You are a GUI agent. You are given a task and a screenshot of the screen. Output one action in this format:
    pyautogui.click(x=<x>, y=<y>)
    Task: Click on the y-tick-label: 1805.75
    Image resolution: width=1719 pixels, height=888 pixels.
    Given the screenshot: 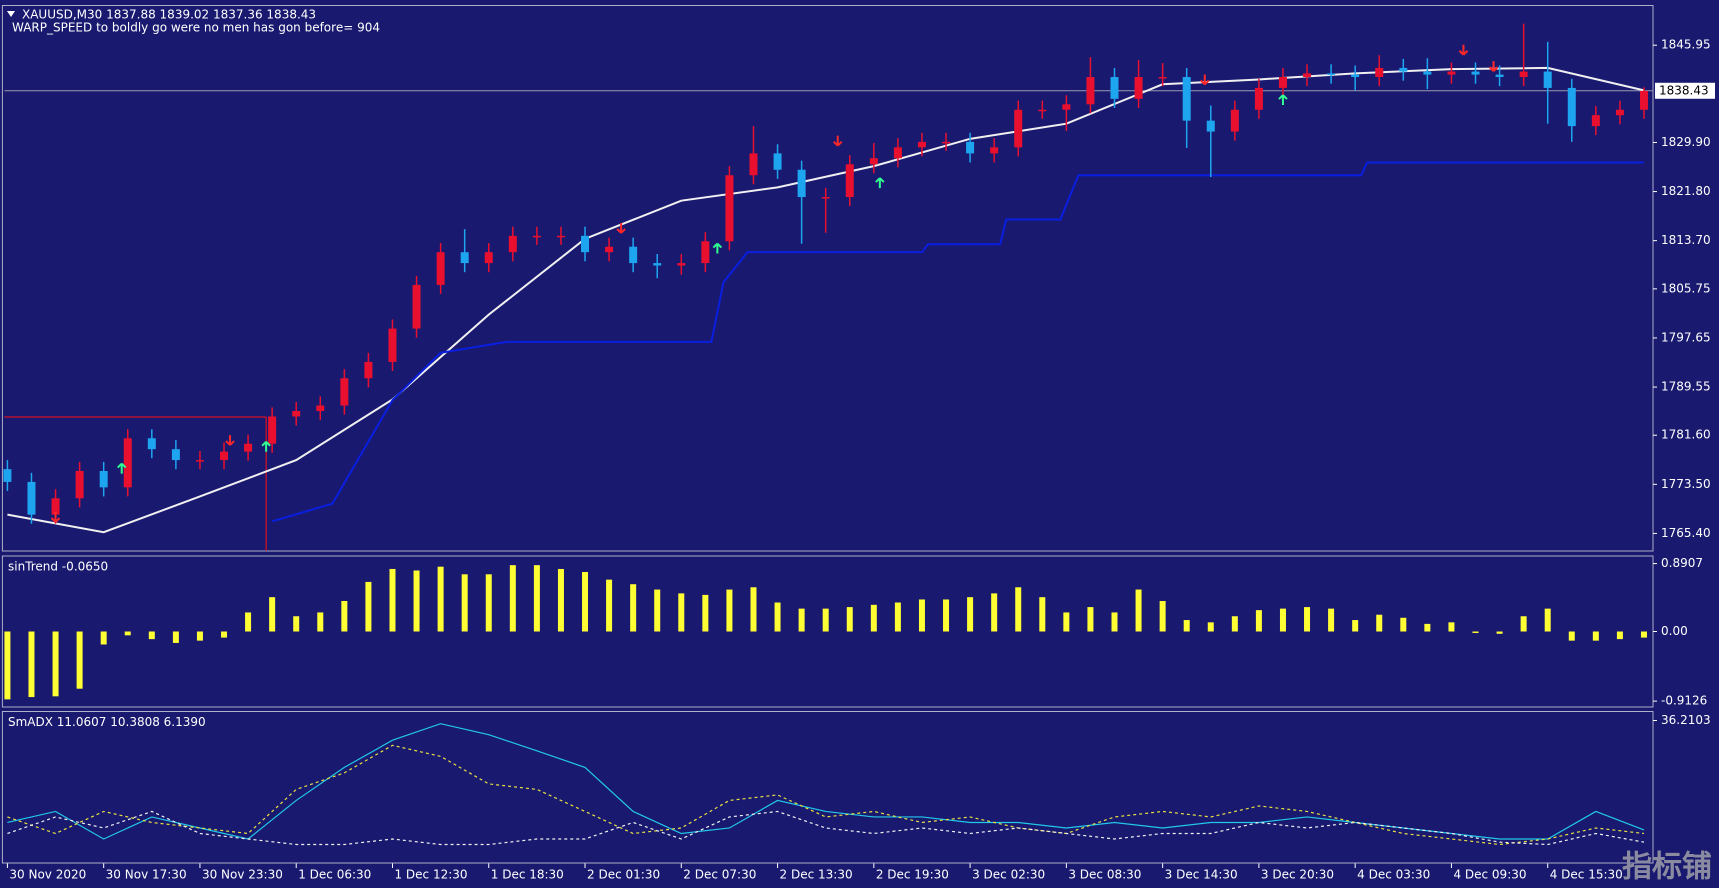 What is the action you would take?
    pyautogui.click(x=1686, y=288)
    